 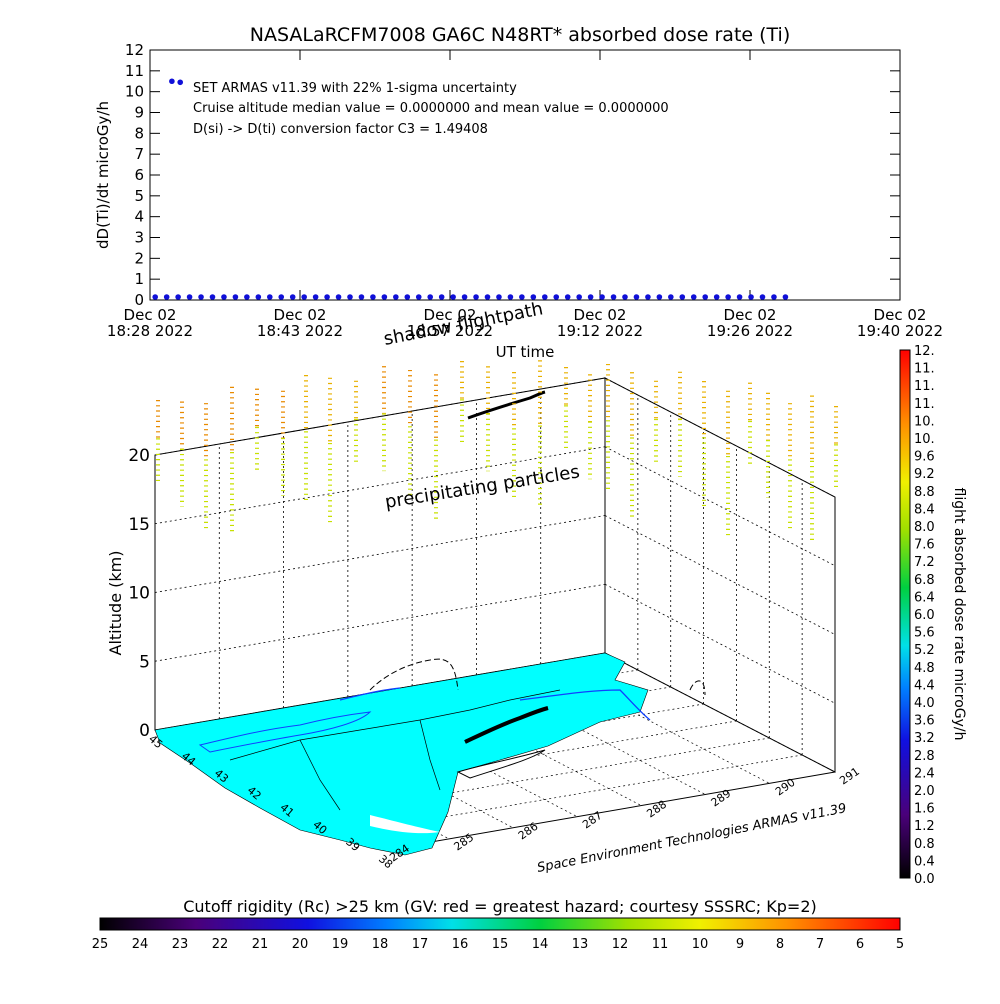 What do you see at coordinates (260, 944) in the screenshot?
I see `rigidity-colorbar-tick: 21` at bounding box center [260, 944].